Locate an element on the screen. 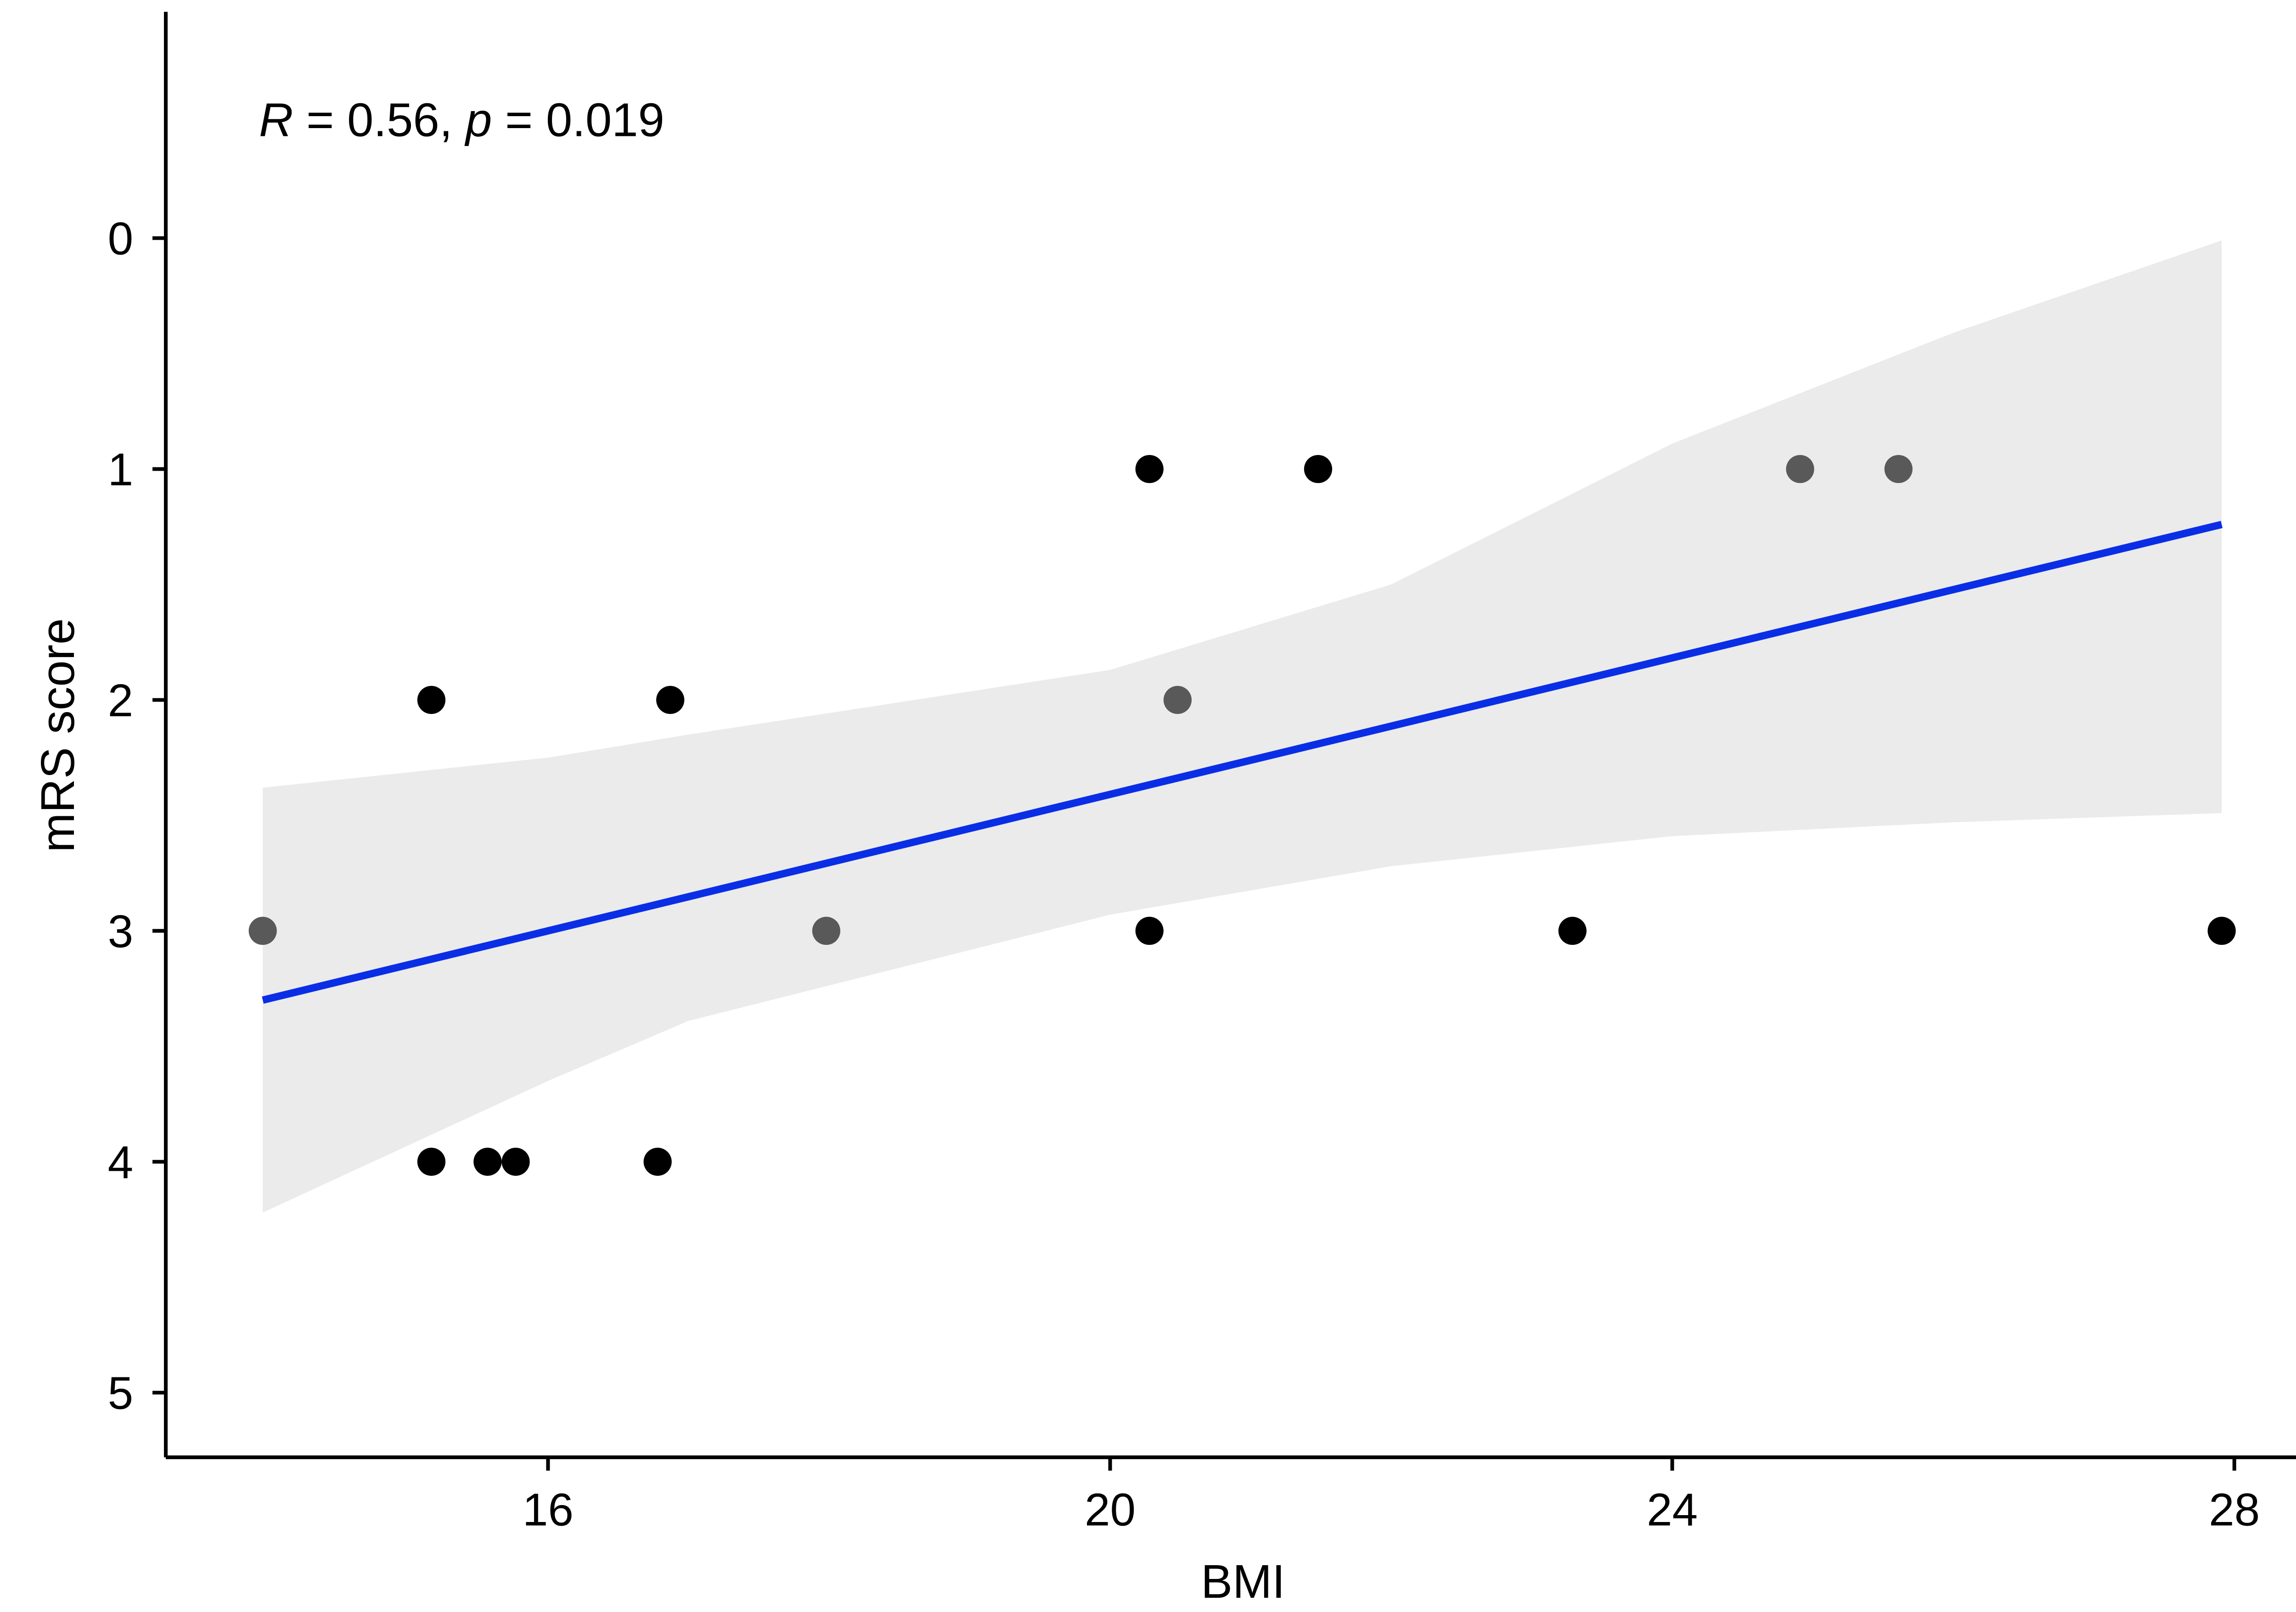 This screenshot has height=1612, width=2296. annotation-part: = 0.56, is located at coordinates (379, 120).